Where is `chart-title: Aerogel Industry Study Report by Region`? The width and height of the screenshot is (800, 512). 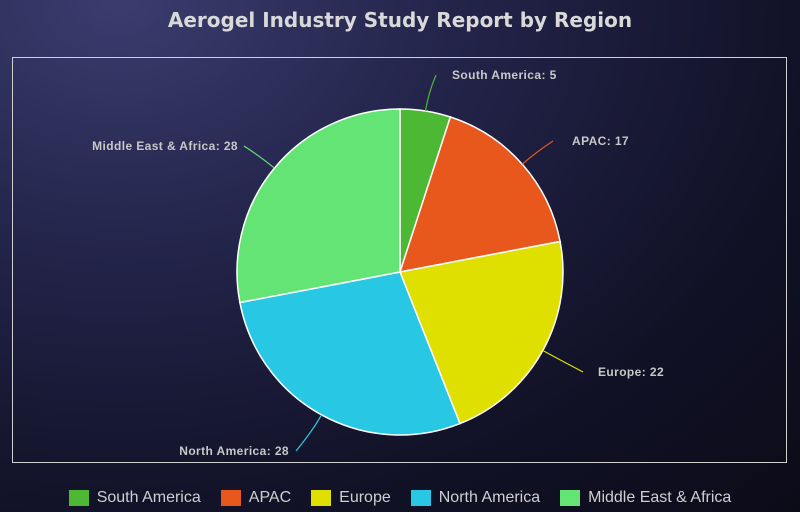 chart-title: Aerogel Industry Study Report by Region is located at coordinates (400, 20).